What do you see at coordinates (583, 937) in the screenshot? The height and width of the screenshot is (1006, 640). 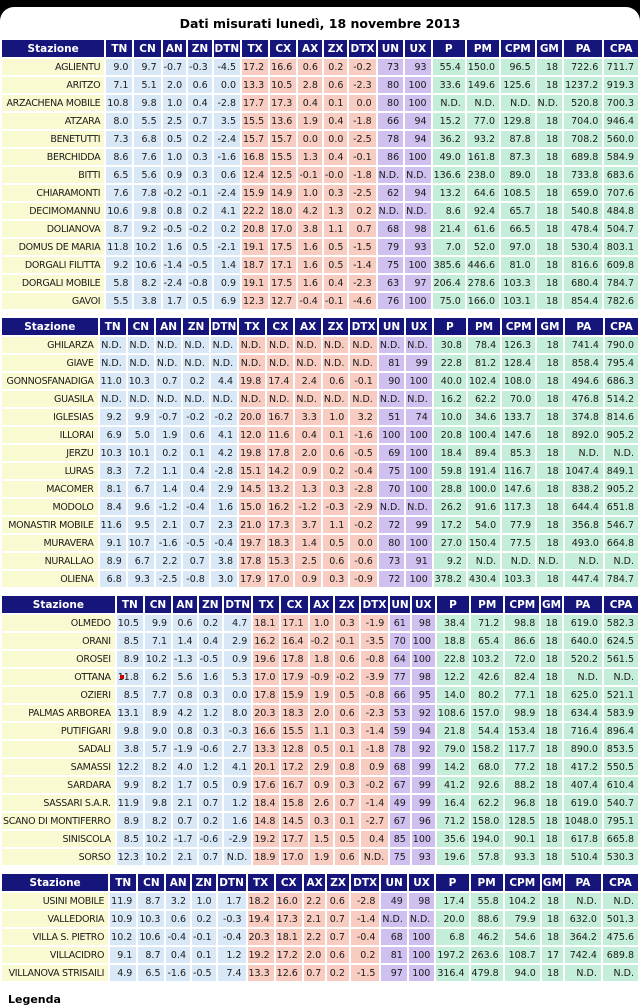 I see `cell-pa: 364.2` at bounding box center [583, 937].